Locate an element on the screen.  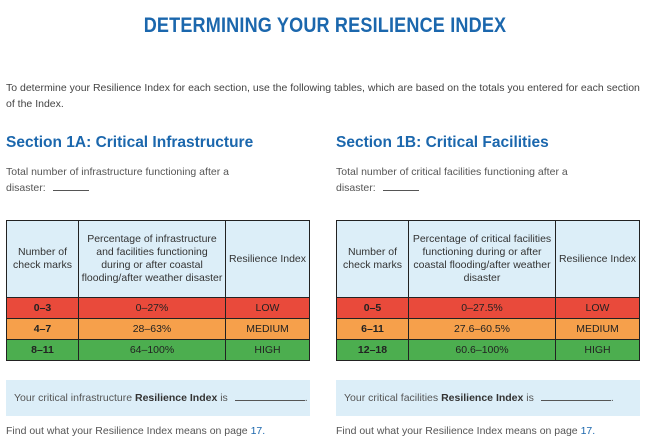
result-prefix: Your critical infrastructure is located at coordinates (73, 398).